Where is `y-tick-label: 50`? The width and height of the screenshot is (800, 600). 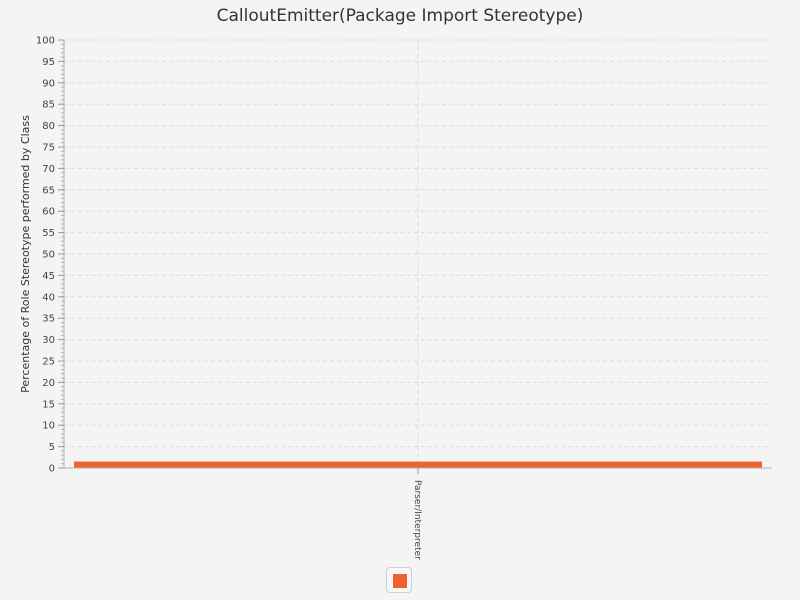
y-tick-label: 50 is located at coordinates (48, 255).